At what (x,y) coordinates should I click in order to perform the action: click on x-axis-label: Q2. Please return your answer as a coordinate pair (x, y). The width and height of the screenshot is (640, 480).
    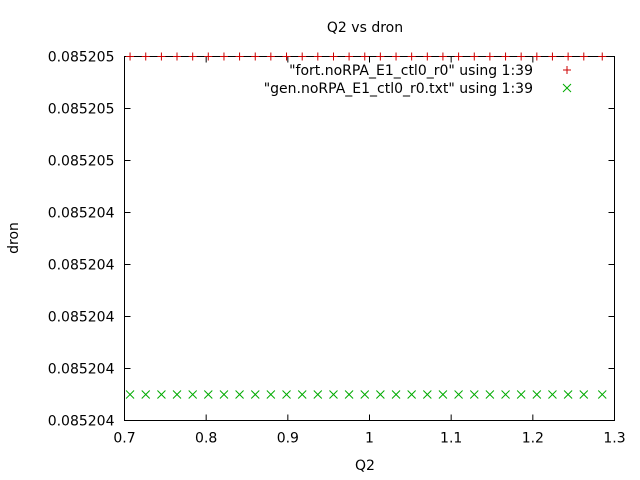
    Looking at the image, I should click on (365, 466).